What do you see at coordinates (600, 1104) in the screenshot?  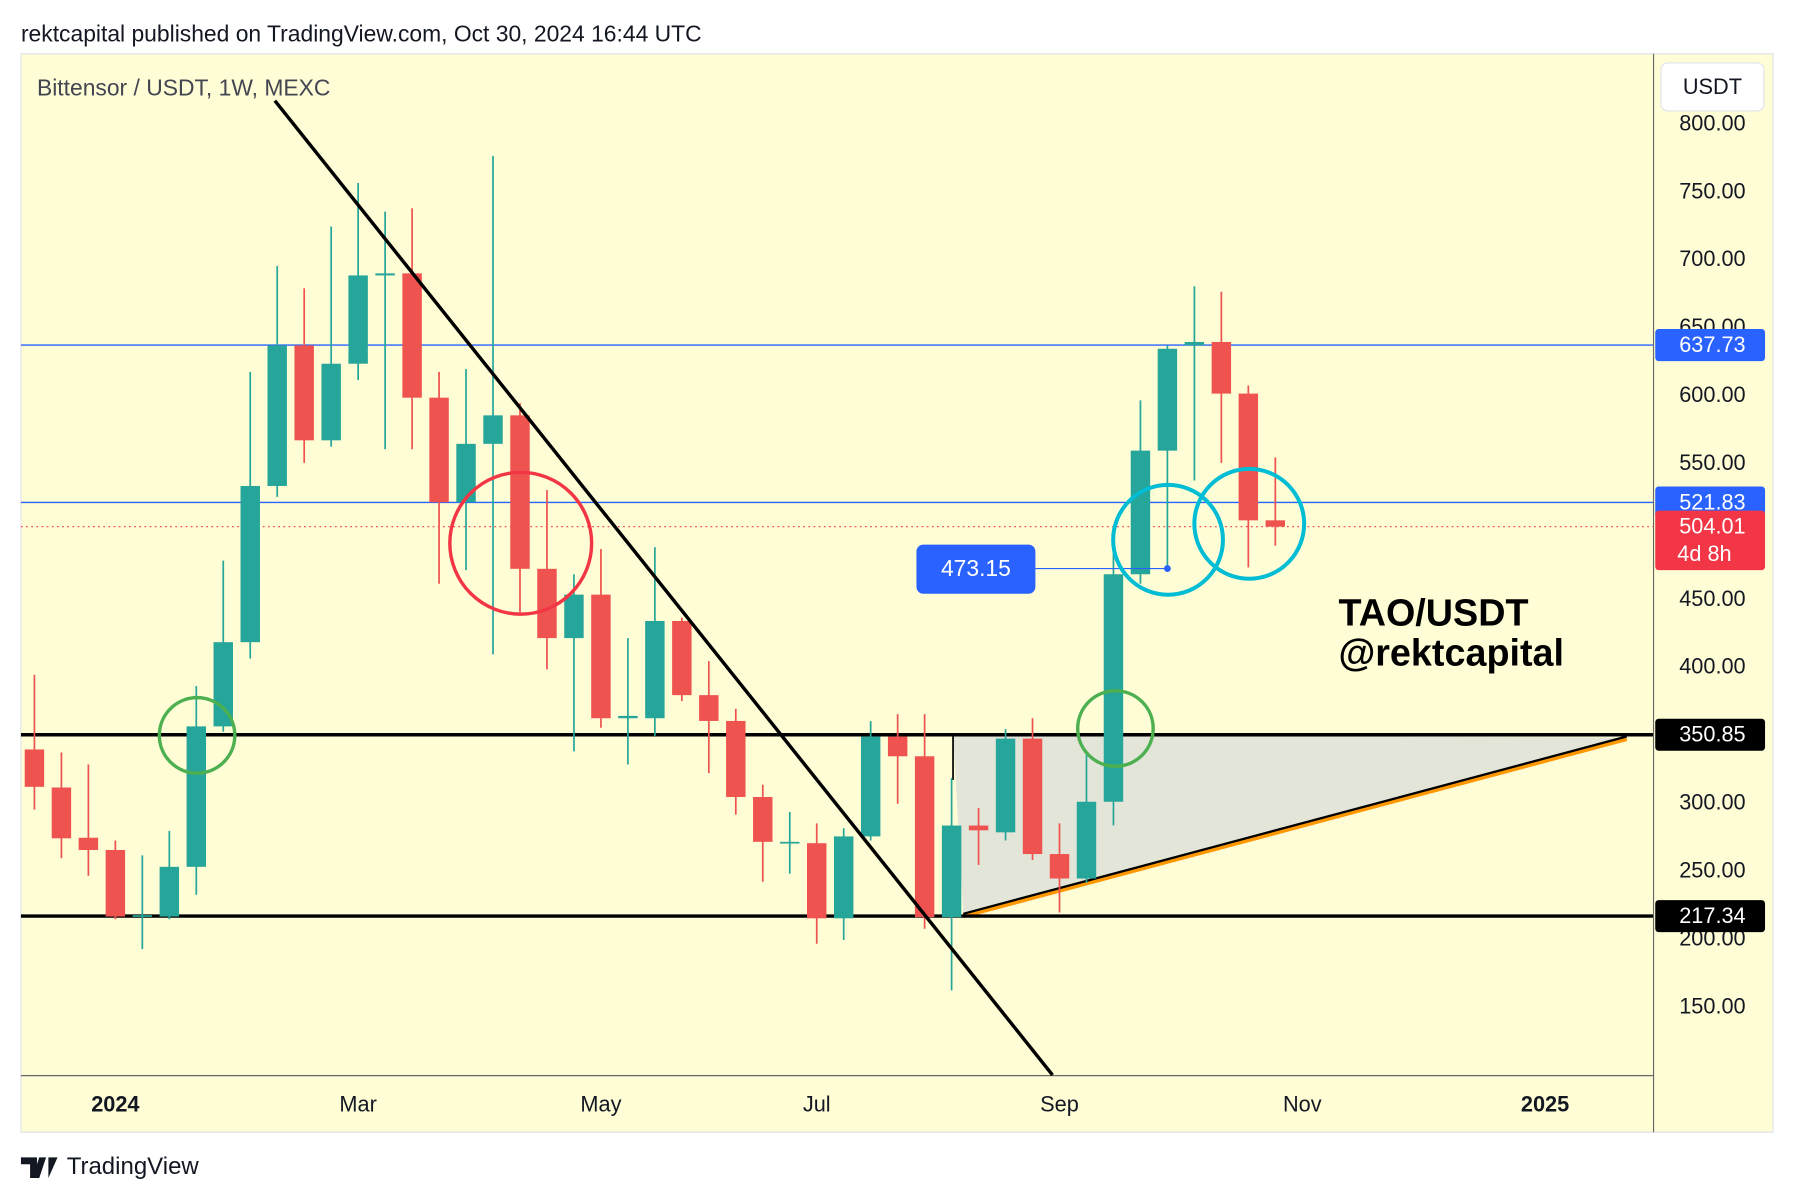 I see `x-tick-label: May` at bounding box center [600, 1104].